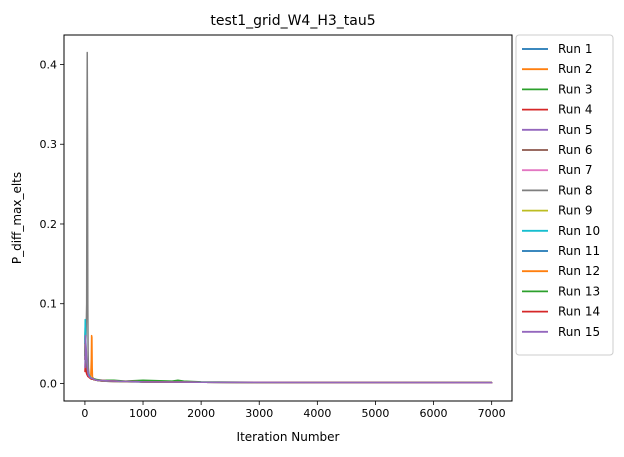 The height and width of the screenshot is (457, 624). I want to click on legend-label: Run 14, so click(579, 312).